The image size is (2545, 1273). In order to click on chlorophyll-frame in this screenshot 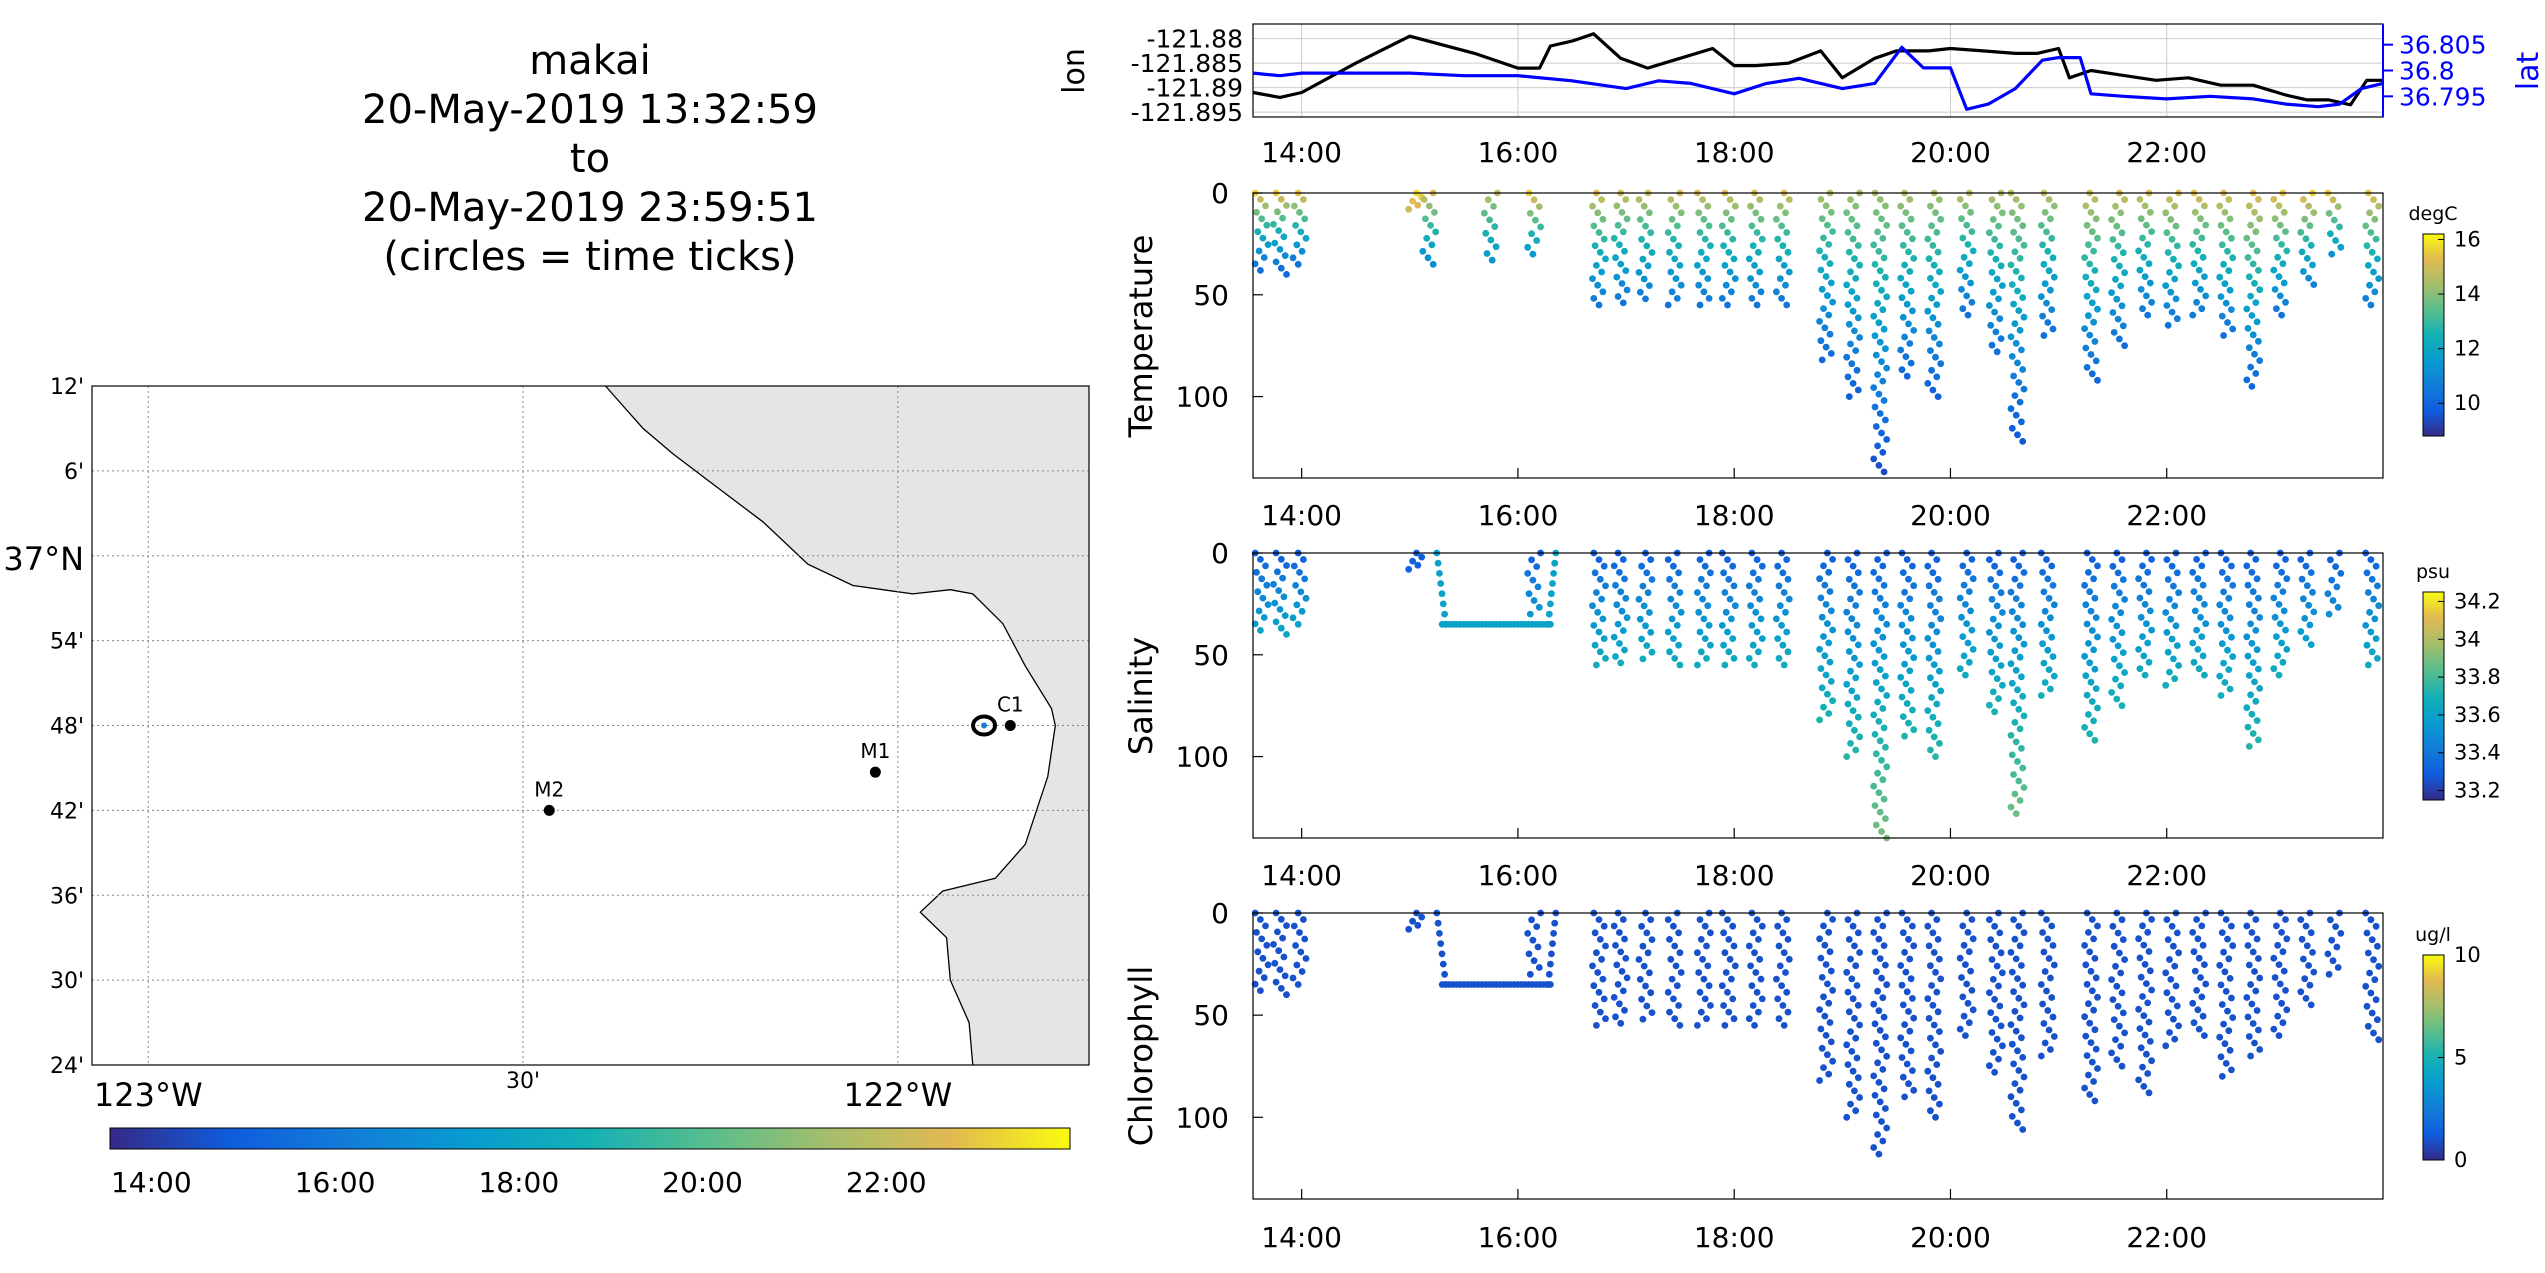, I will do `click(1818, 1056)`.